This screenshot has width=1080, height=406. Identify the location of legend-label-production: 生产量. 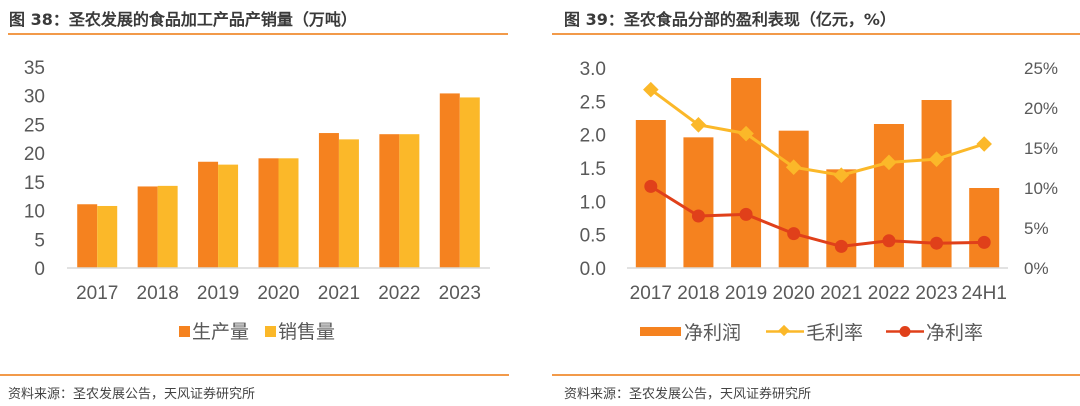
(220, 332).